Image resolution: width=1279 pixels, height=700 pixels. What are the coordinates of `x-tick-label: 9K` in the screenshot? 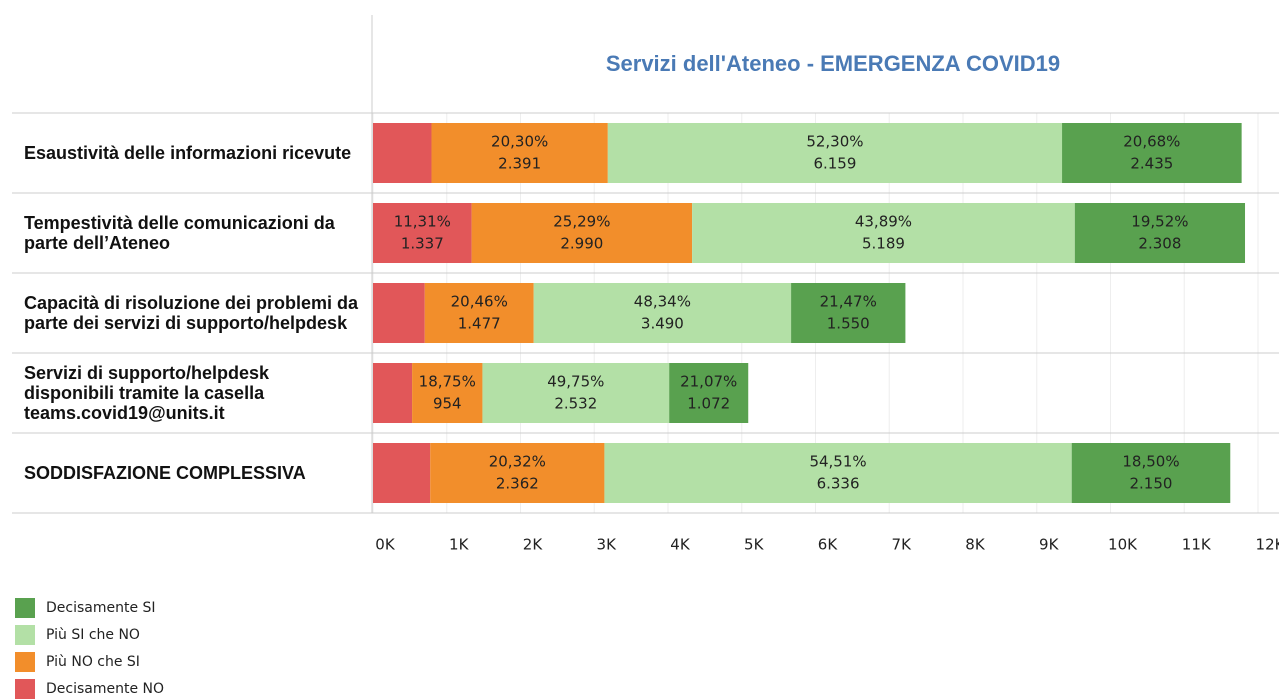 It's located at (1049, 545).